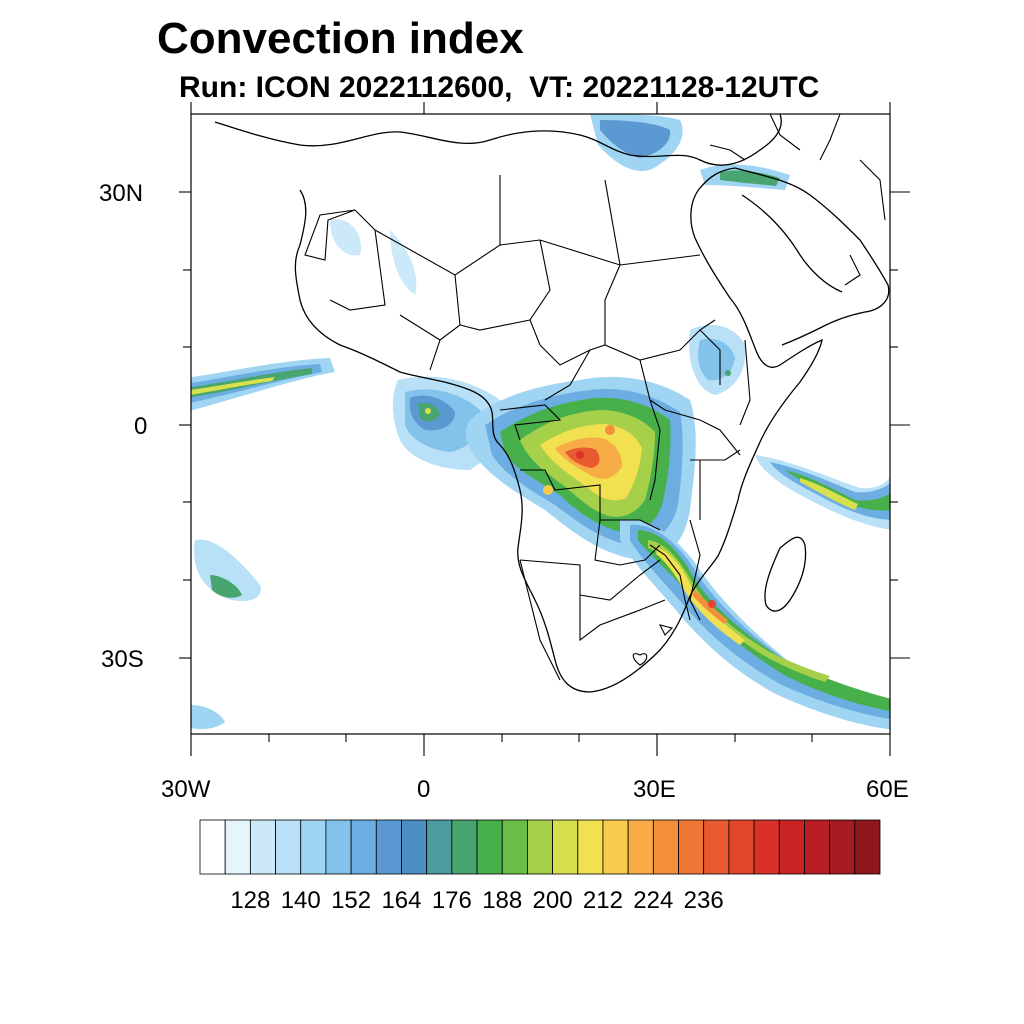 This screenshot has height=1024, width=1024. I want to click on lat-label-30n: 30N, so click(121, 193).